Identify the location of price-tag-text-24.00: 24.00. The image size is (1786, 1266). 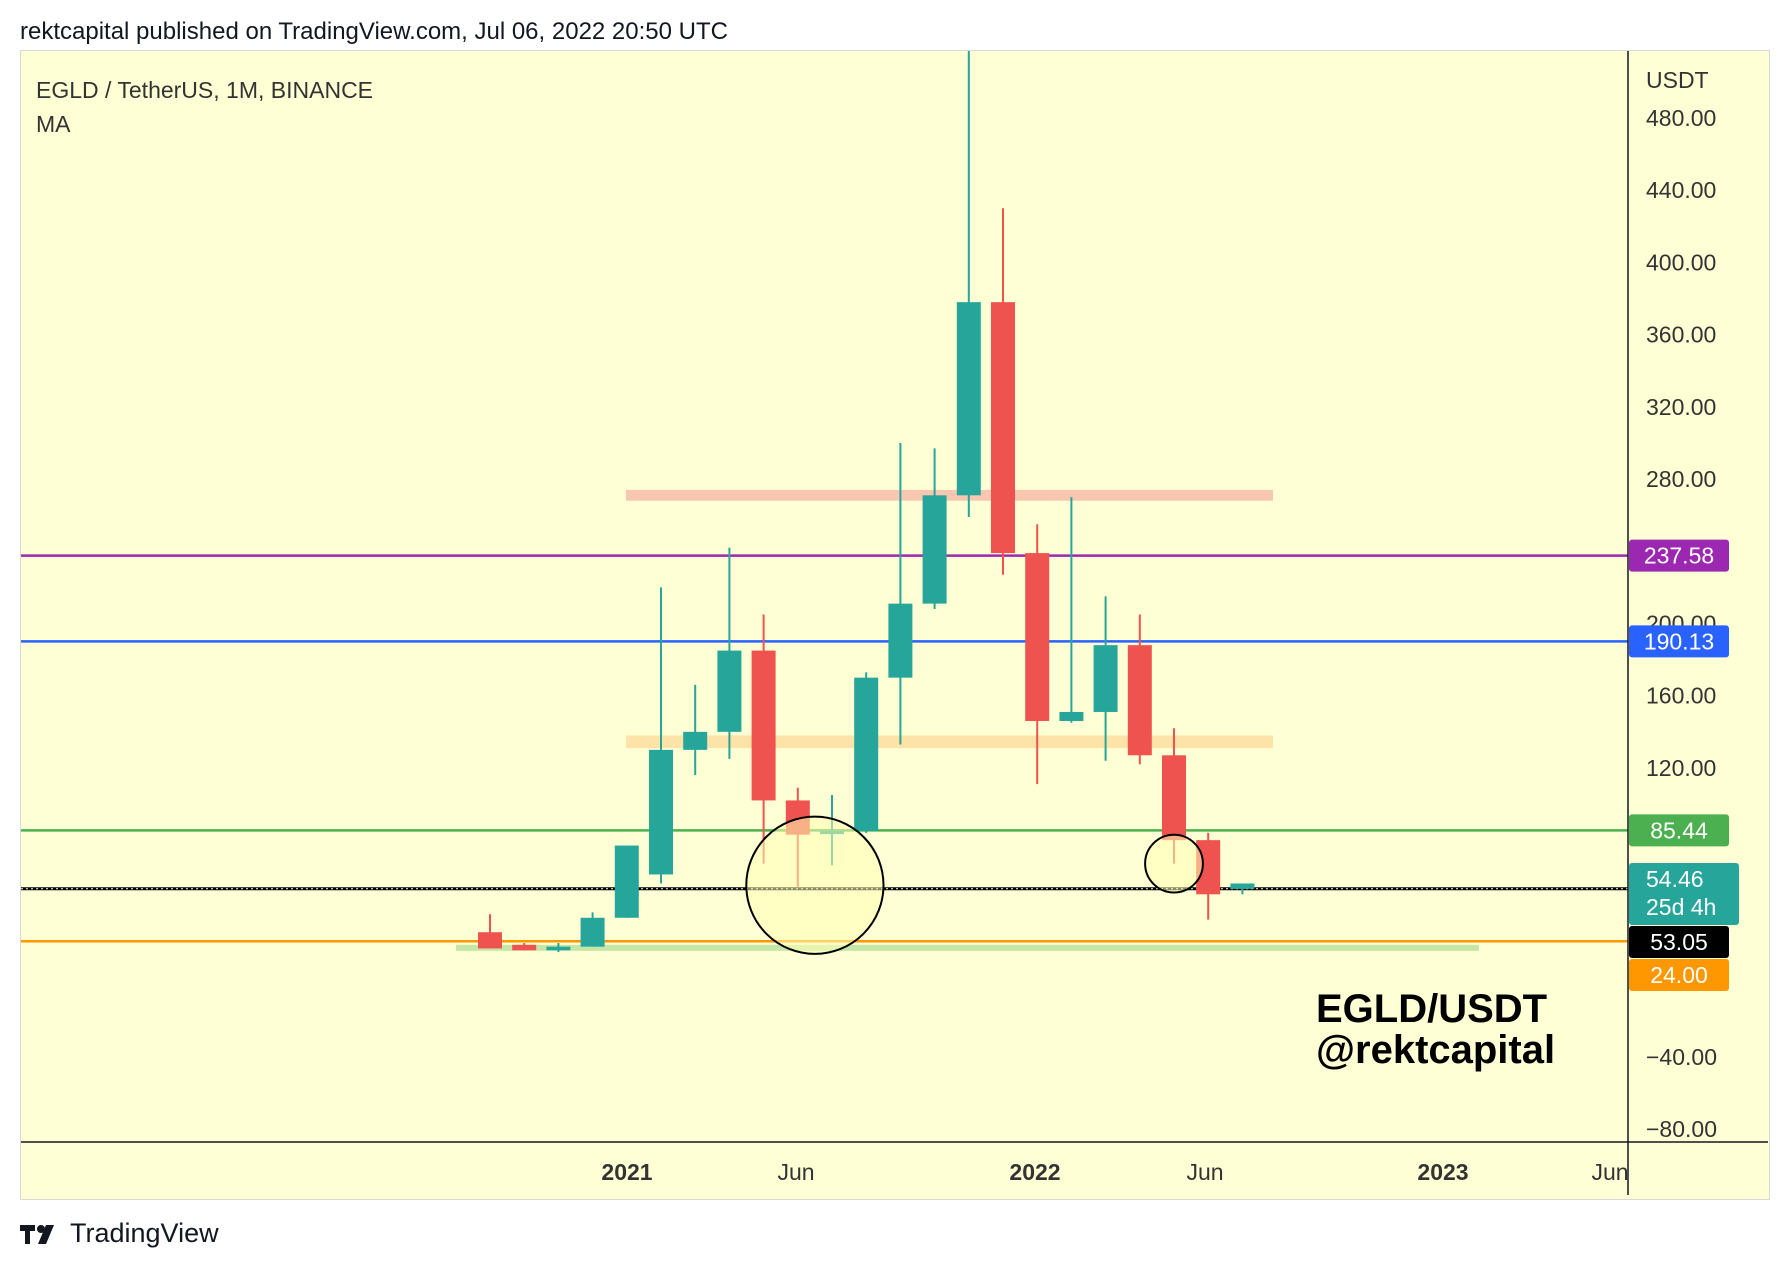
(1679, 975).